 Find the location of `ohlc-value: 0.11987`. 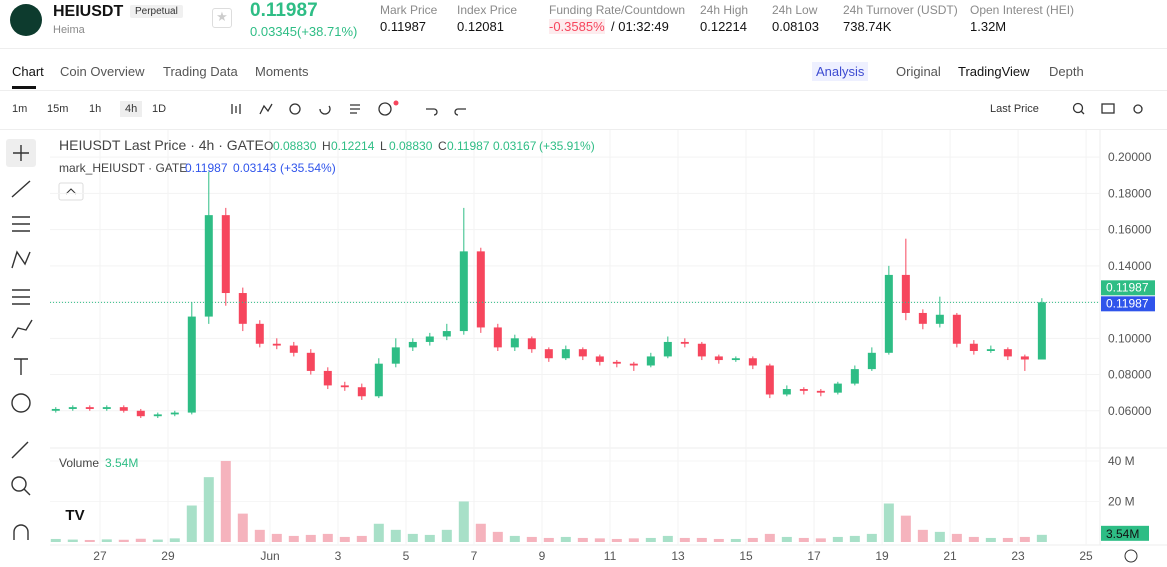

ohlc-value: 0.11987 is located at coordinates (468, 146).